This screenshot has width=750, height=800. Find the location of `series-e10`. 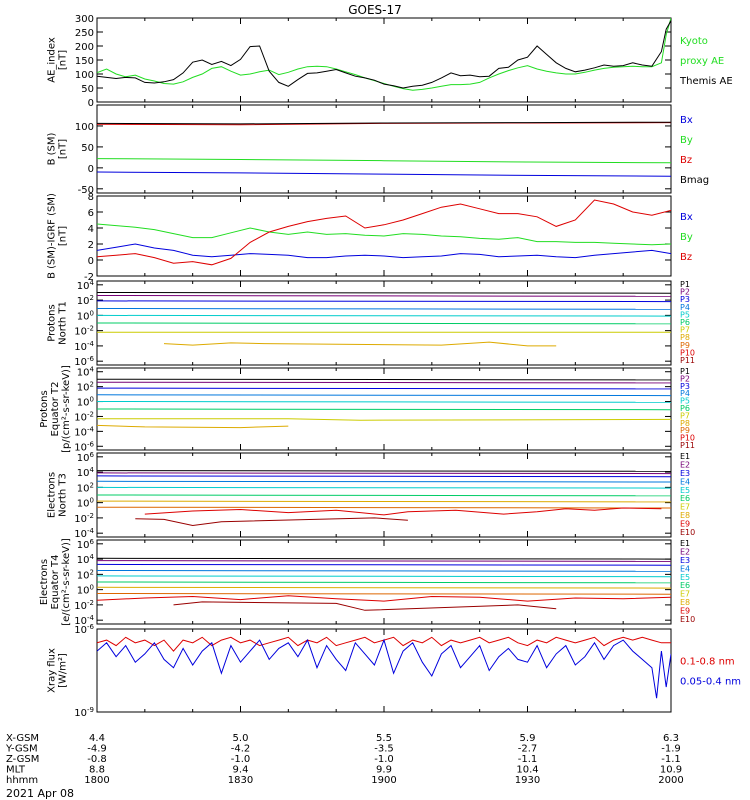

series-e10 is located at coordinates (365, 606).